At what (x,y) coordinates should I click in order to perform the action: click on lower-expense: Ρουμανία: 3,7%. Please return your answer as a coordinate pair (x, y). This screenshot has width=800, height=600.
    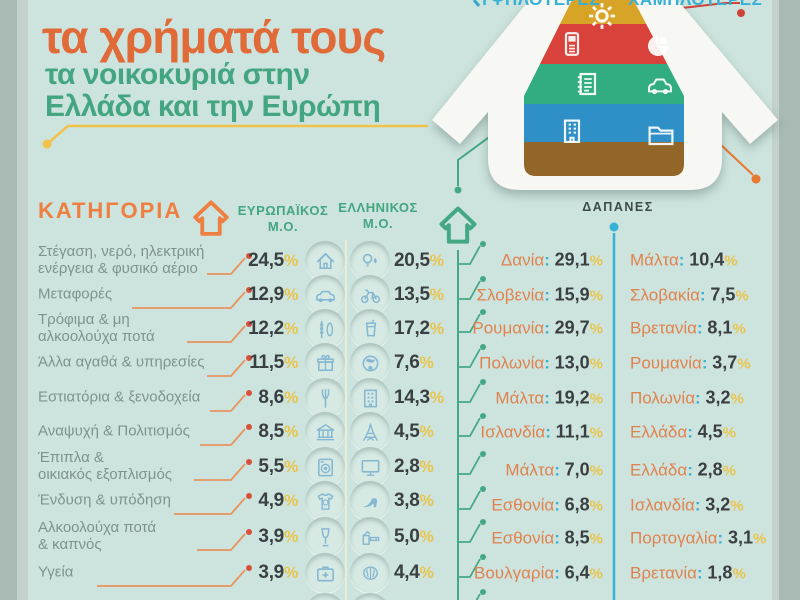
    Looking at the image, I should click on (690, 362).